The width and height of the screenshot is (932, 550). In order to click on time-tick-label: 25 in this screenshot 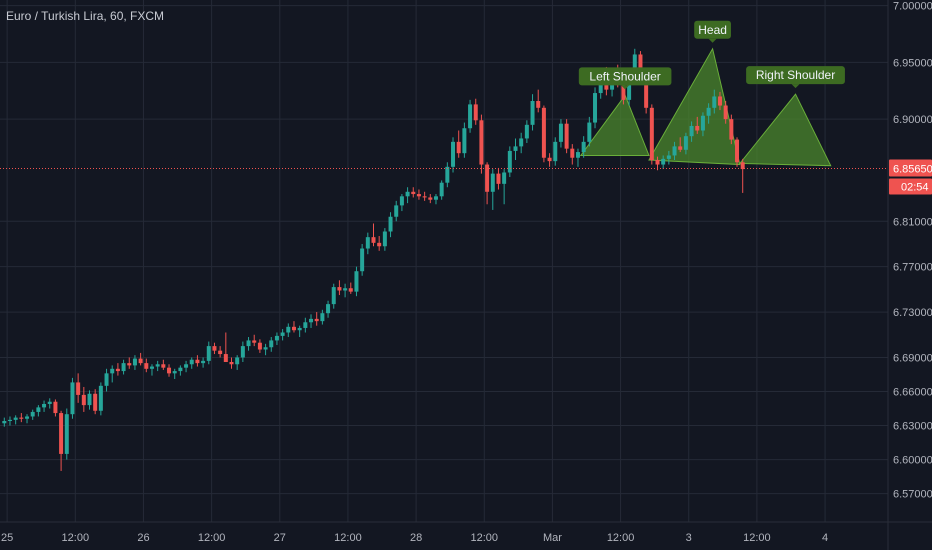, I will do `click(7, 538)`.